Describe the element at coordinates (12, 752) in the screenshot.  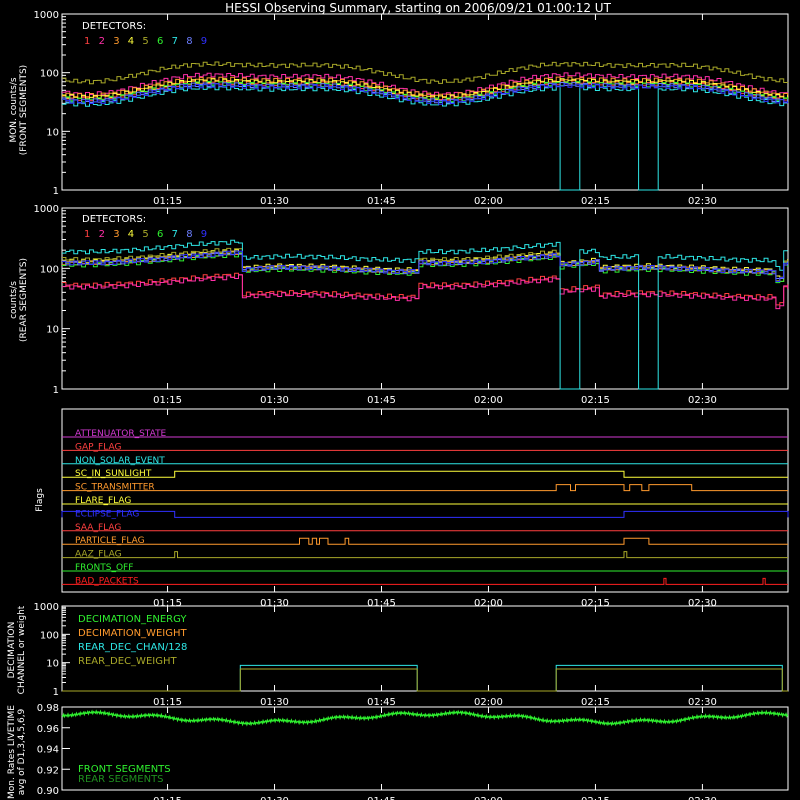
I see `livetime-ylabel-line1: Mon. Rates LIVETIME` at that location.